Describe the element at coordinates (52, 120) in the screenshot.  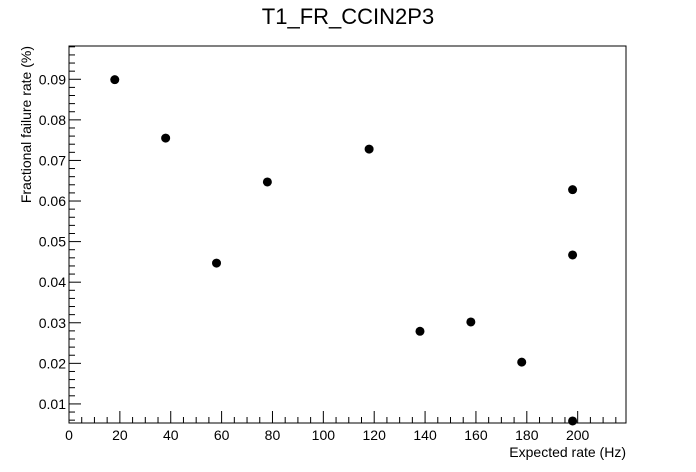
I see `y-tick-label: 0.08` at that location.